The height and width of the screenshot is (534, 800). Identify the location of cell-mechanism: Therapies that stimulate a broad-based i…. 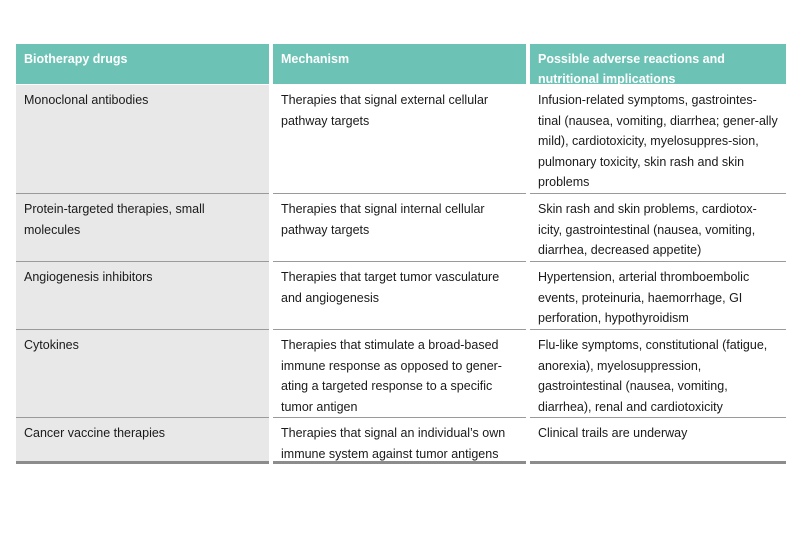
(399, 374).